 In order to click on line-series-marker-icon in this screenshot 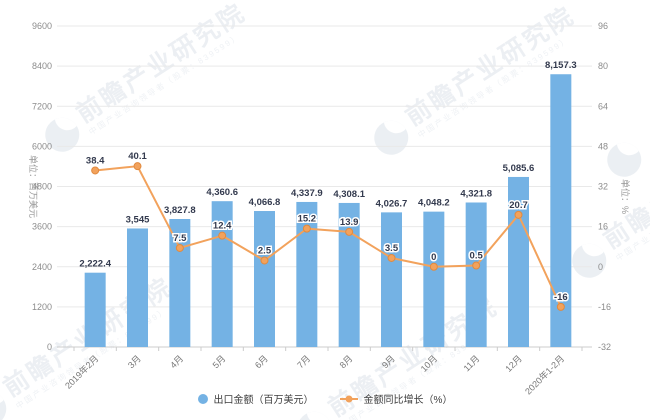, I will do `click(348, 398)`.